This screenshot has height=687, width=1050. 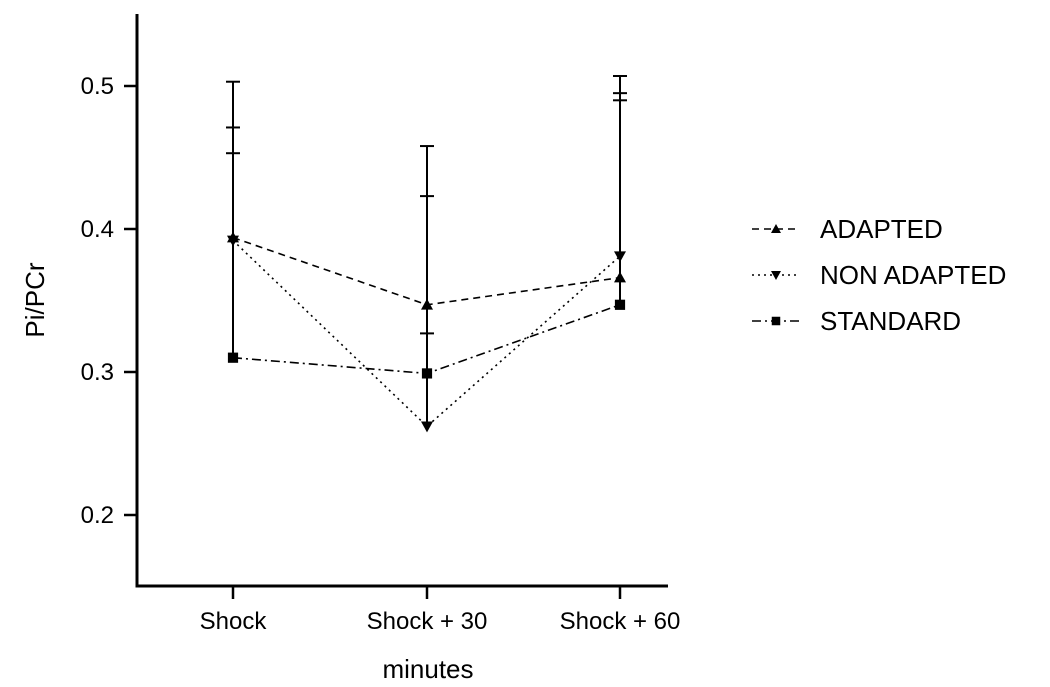 I want to click on legend-label: ADAPTED, so click(x=881, y=229).